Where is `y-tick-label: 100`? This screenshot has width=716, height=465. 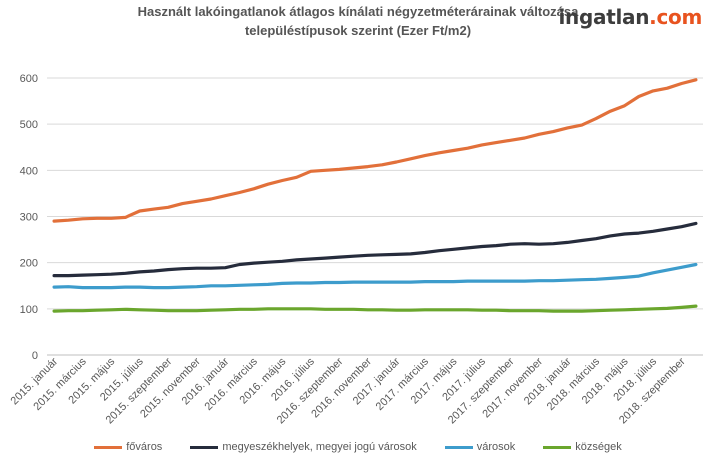 y-tick-label: 100 is located at coordinates (29, 310).